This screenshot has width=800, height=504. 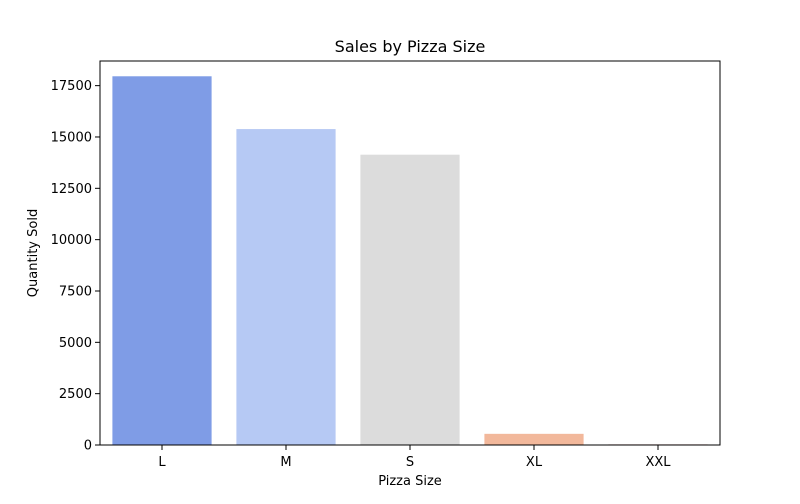 What do you see at coordinates (162, 462) in the screenshot?
I see `x-tick-label: L` at bounding box center [162, 462].